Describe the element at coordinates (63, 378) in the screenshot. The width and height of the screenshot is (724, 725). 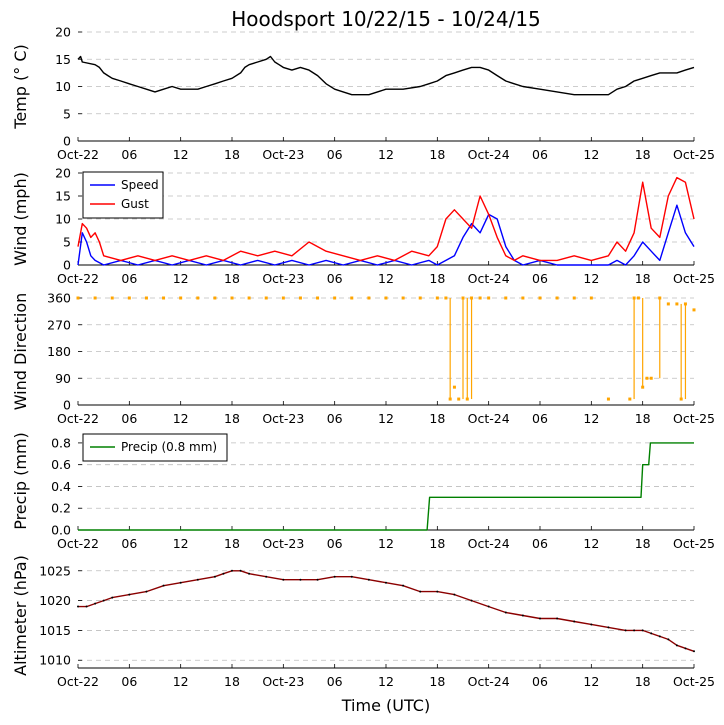
I see `y-tick-label: 90` at that location.